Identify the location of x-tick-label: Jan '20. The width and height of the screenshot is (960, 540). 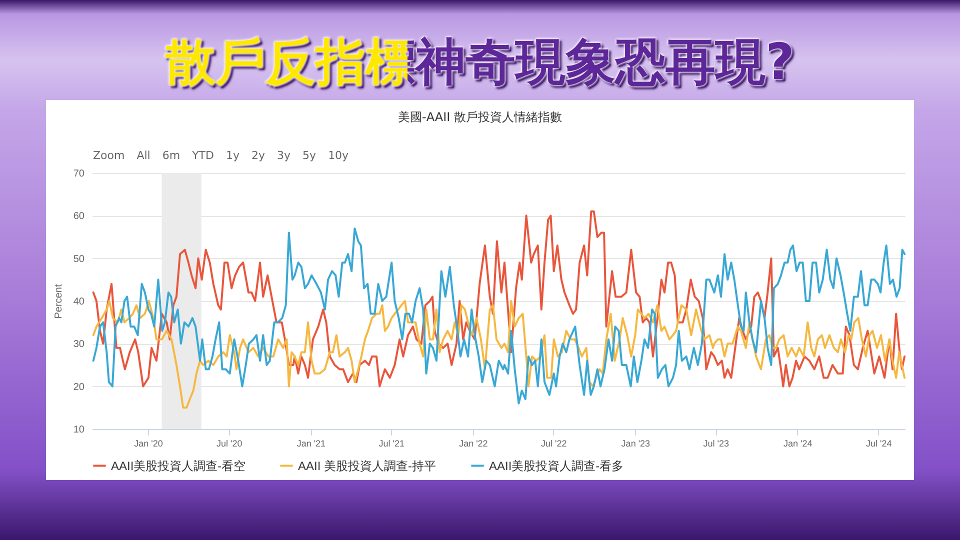
(148, 443).